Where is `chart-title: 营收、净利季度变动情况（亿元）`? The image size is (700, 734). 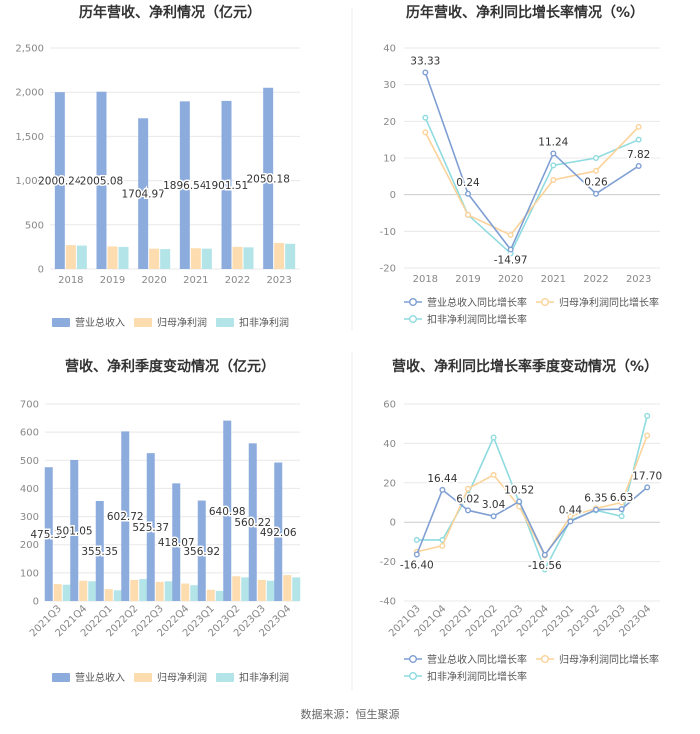
chart-title: 营收、净利季度变动情况（亿元） is located at coordinates (170, 366).